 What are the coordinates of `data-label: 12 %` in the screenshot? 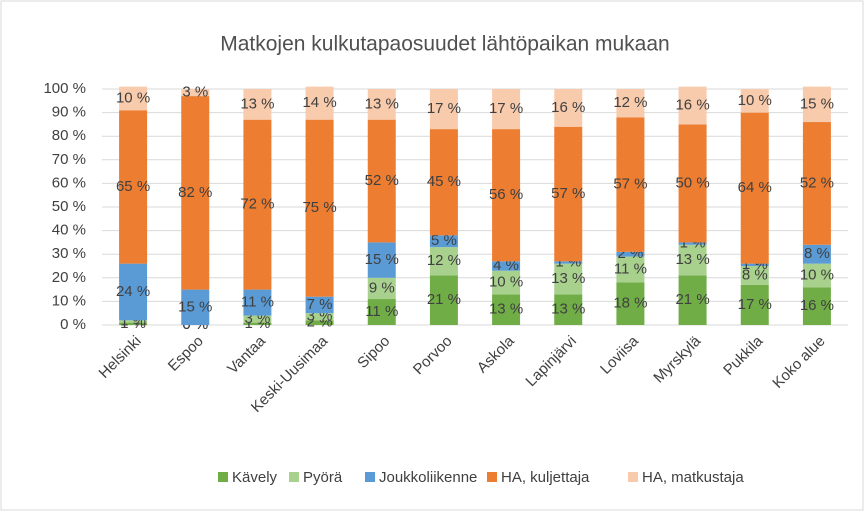 It's located at (444, 260).